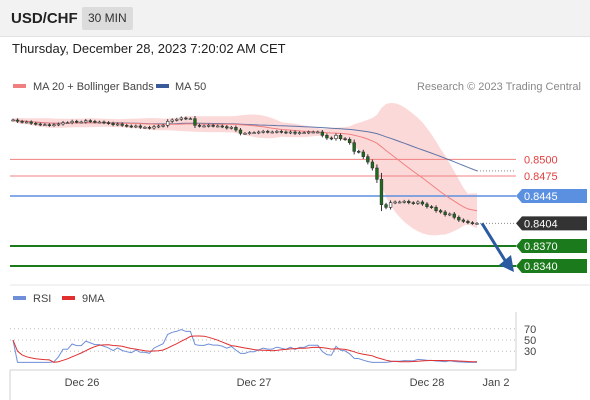  What do you see at coordinates (541, 177) in the screenshot?
I see `level-label: 0.8475` at bounding box center [541, 177].